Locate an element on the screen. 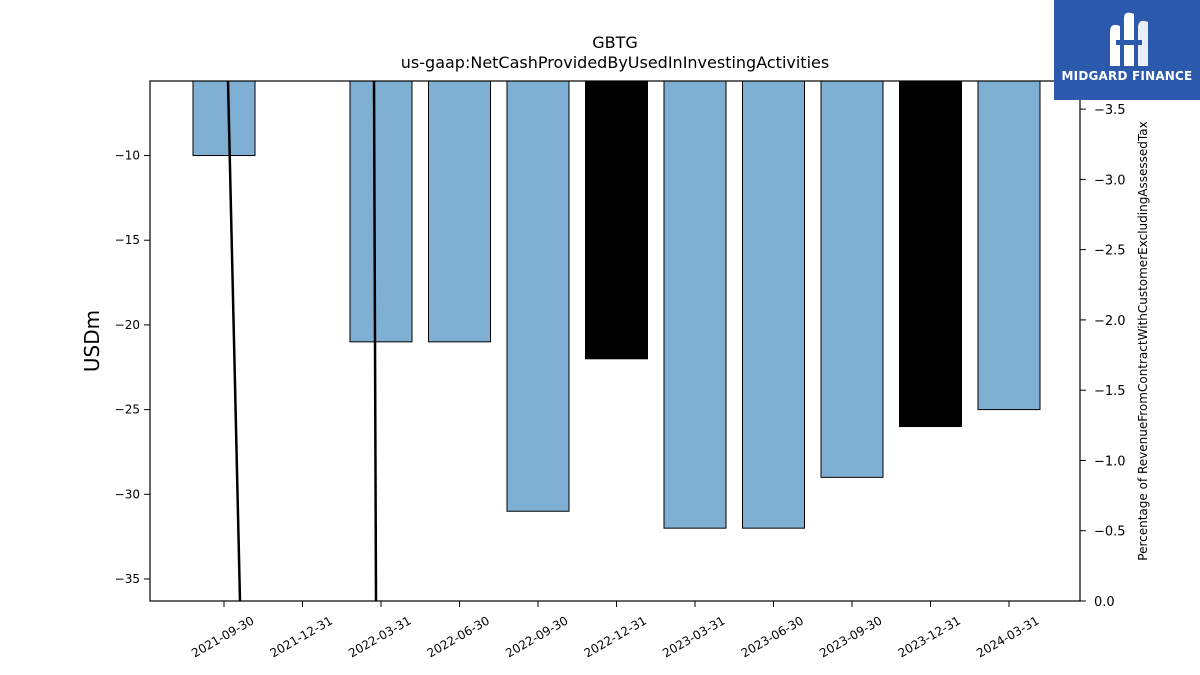  y2-tick-label: −0.5 is located at coordinates (1110, 532).